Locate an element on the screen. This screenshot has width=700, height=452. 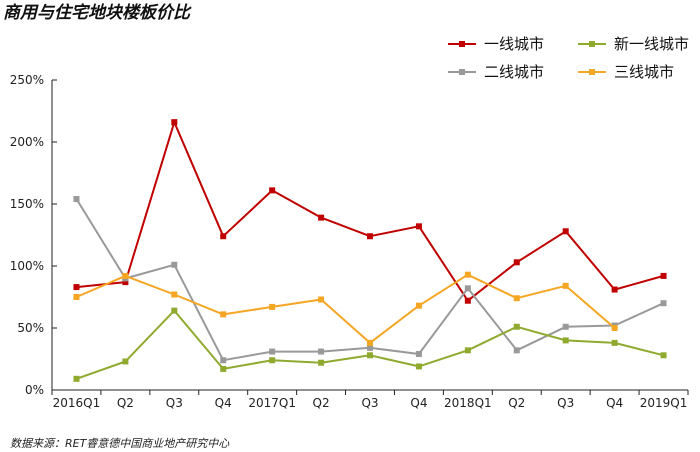
y-tick-label: 150% is located at coordinates (27, 204).